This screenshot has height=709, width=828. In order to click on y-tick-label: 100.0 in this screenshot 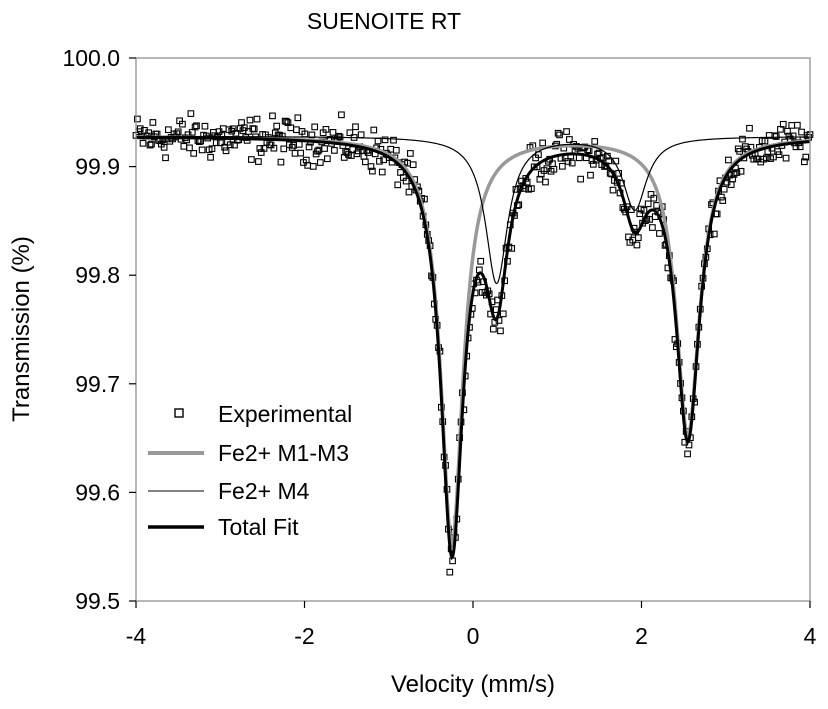, I will do `click(91, 58)`.